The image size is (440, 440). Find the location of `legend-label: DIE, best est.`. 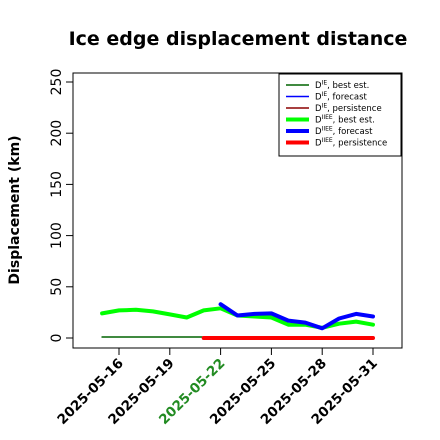

legend-label: DIE, best est. is located at coordinates (342, 86).